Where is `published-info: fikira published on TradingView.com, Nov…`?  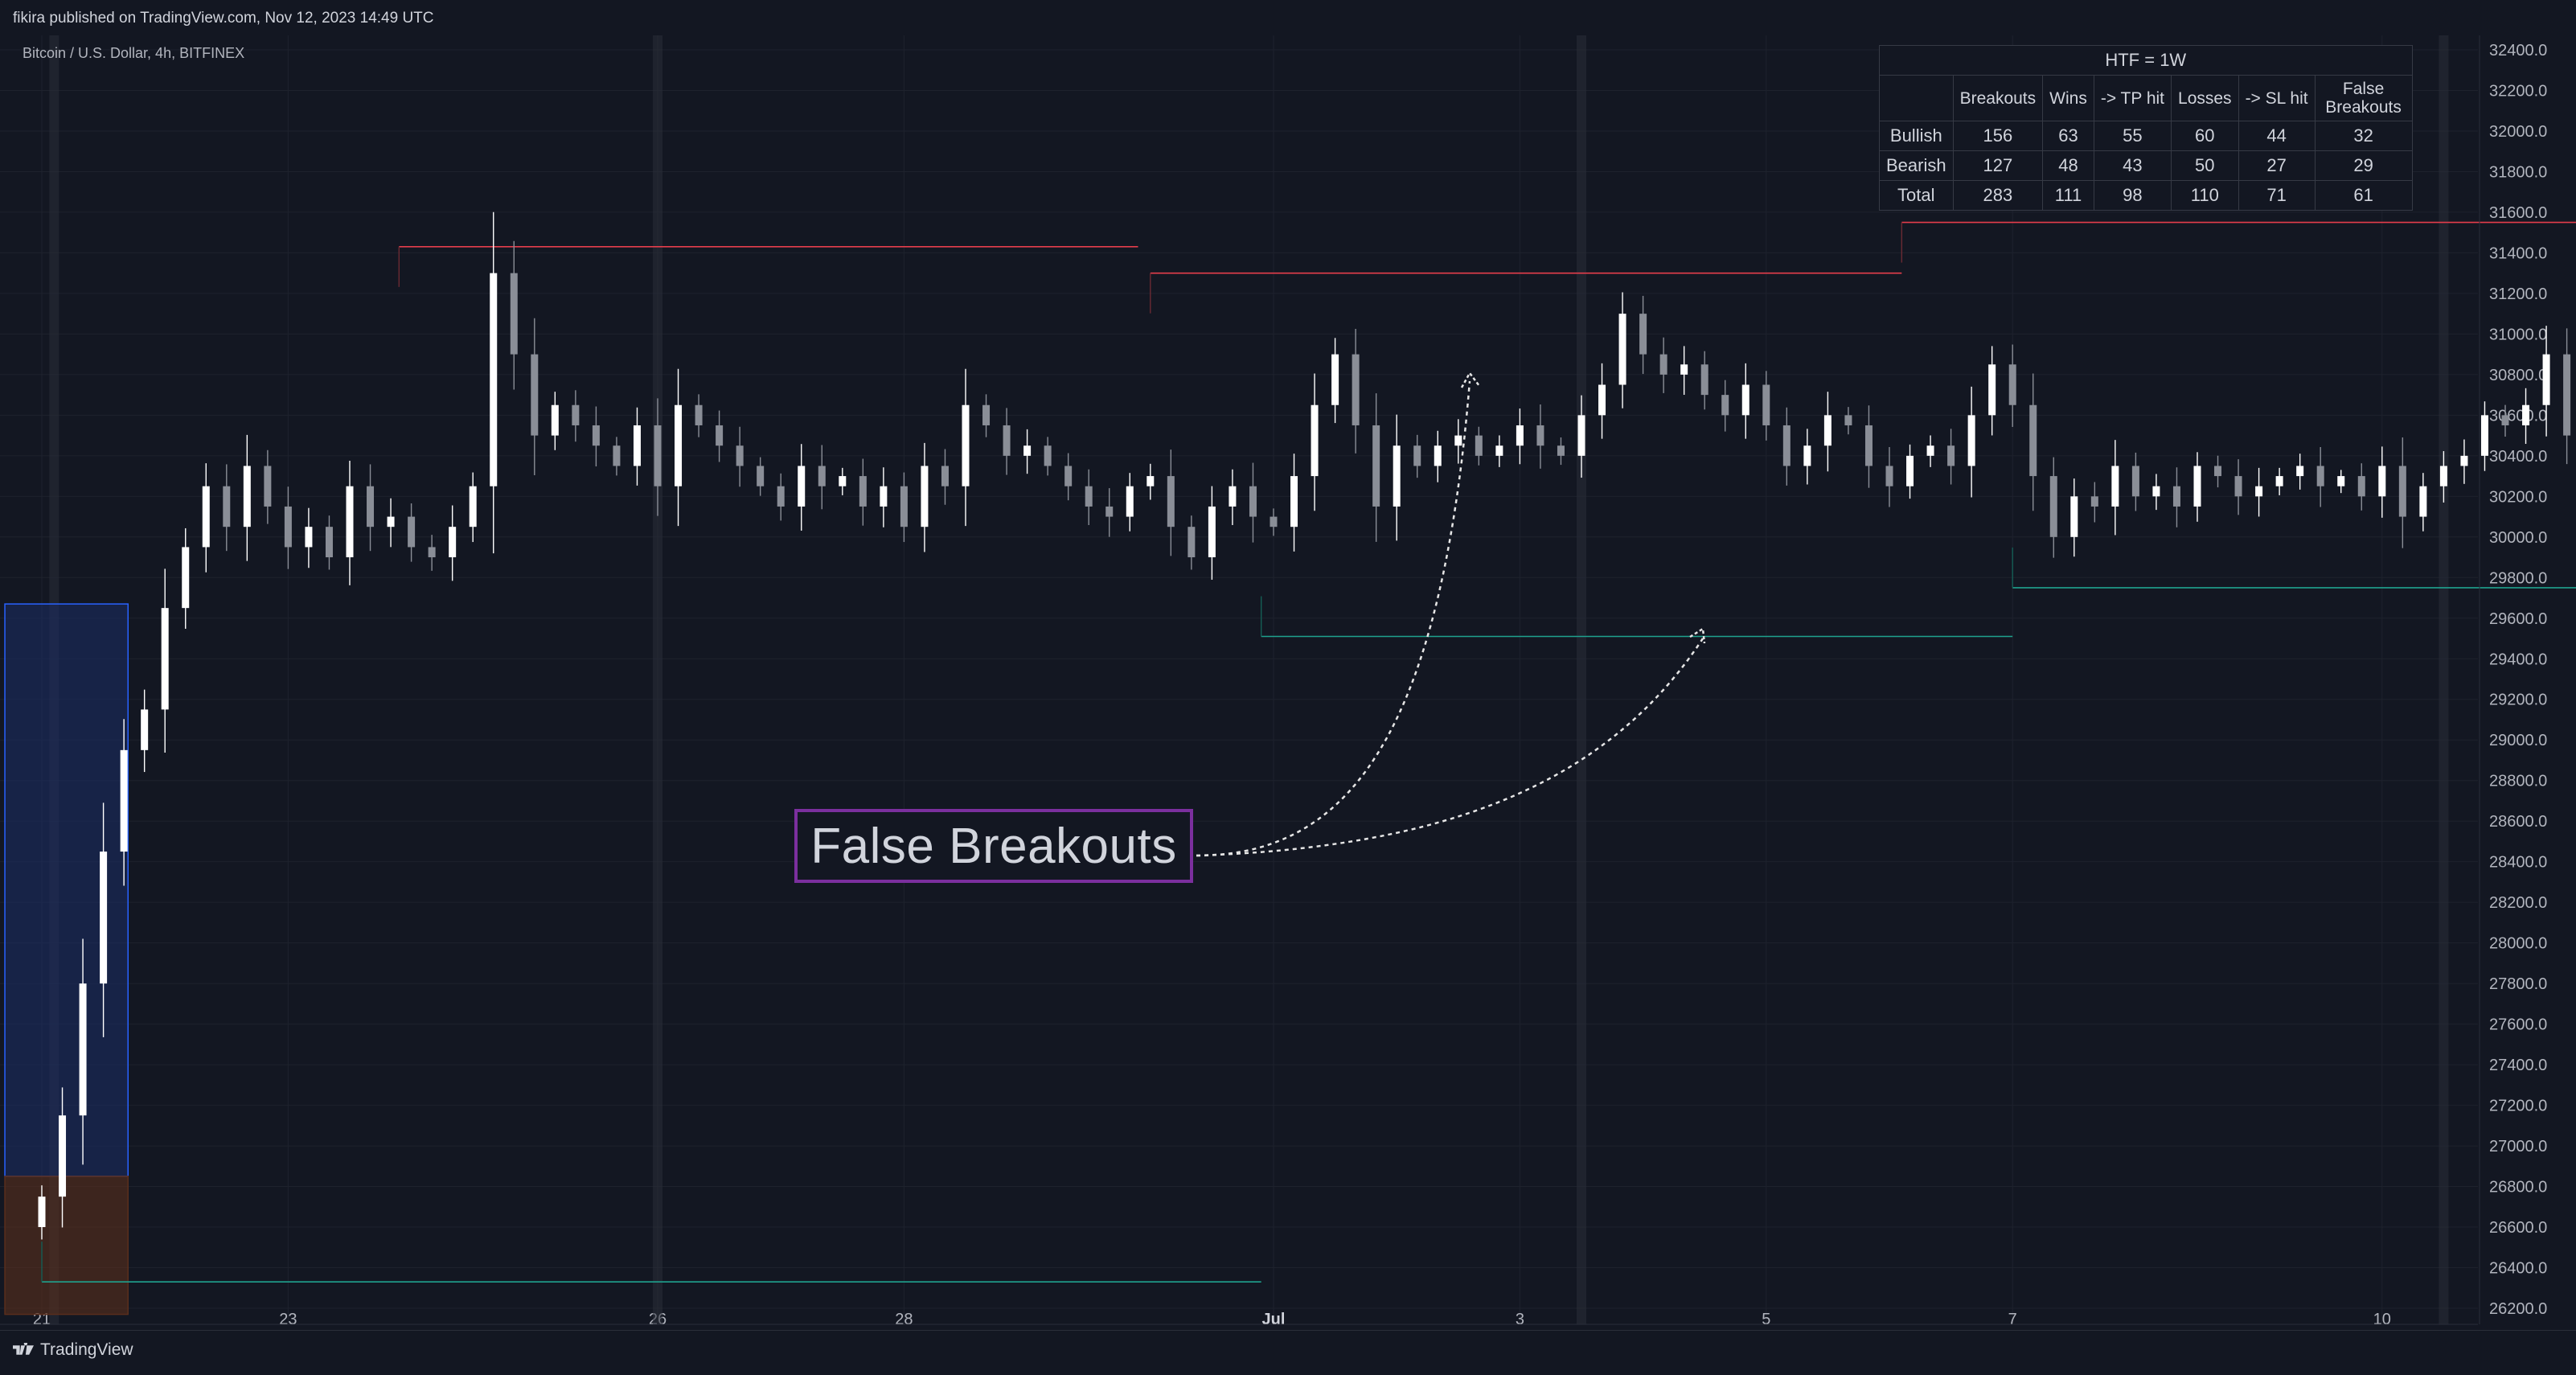 published-info: fikira published on TradingView.com, Nov… is located at coordinates (223, 18).